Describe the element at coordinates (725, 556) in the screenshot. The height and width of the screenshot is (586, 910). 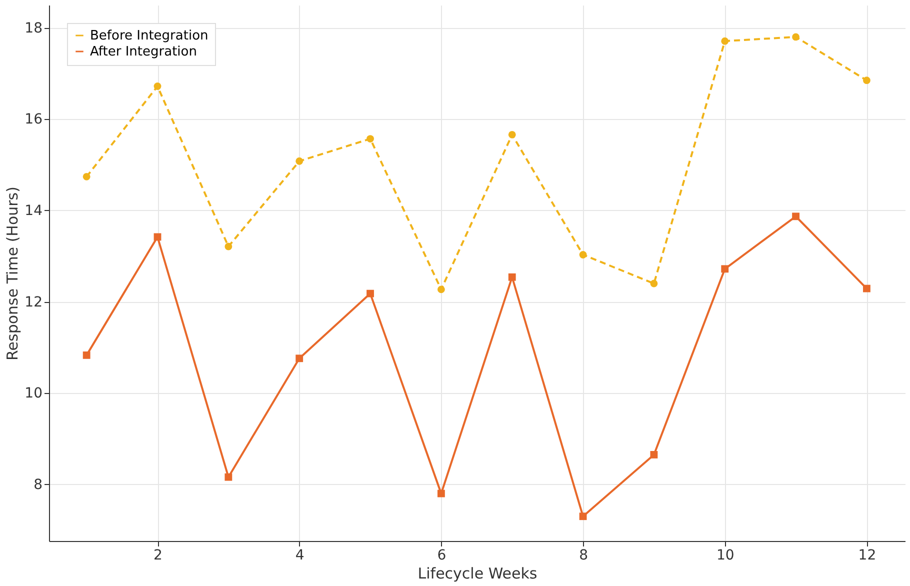
I see `x-tick-label: 10` at that location.